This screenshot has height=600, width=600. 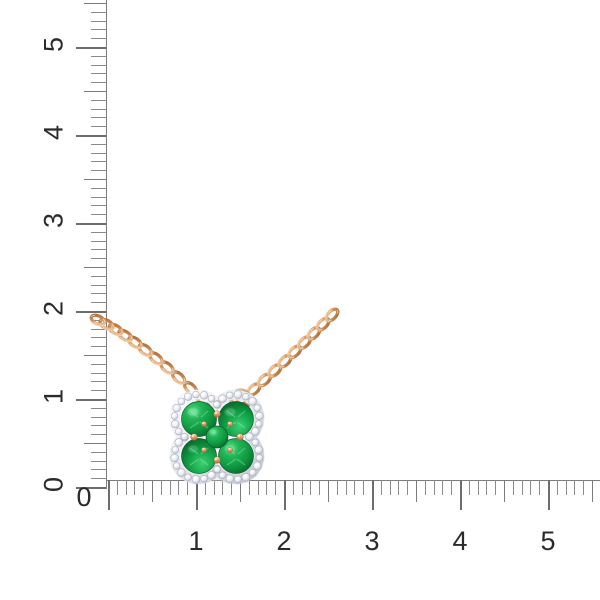 What do you see at coordinates (84, 497) in the screenshot?
I see `ruler-origin-label: 0` at bounding box center [84, 497].